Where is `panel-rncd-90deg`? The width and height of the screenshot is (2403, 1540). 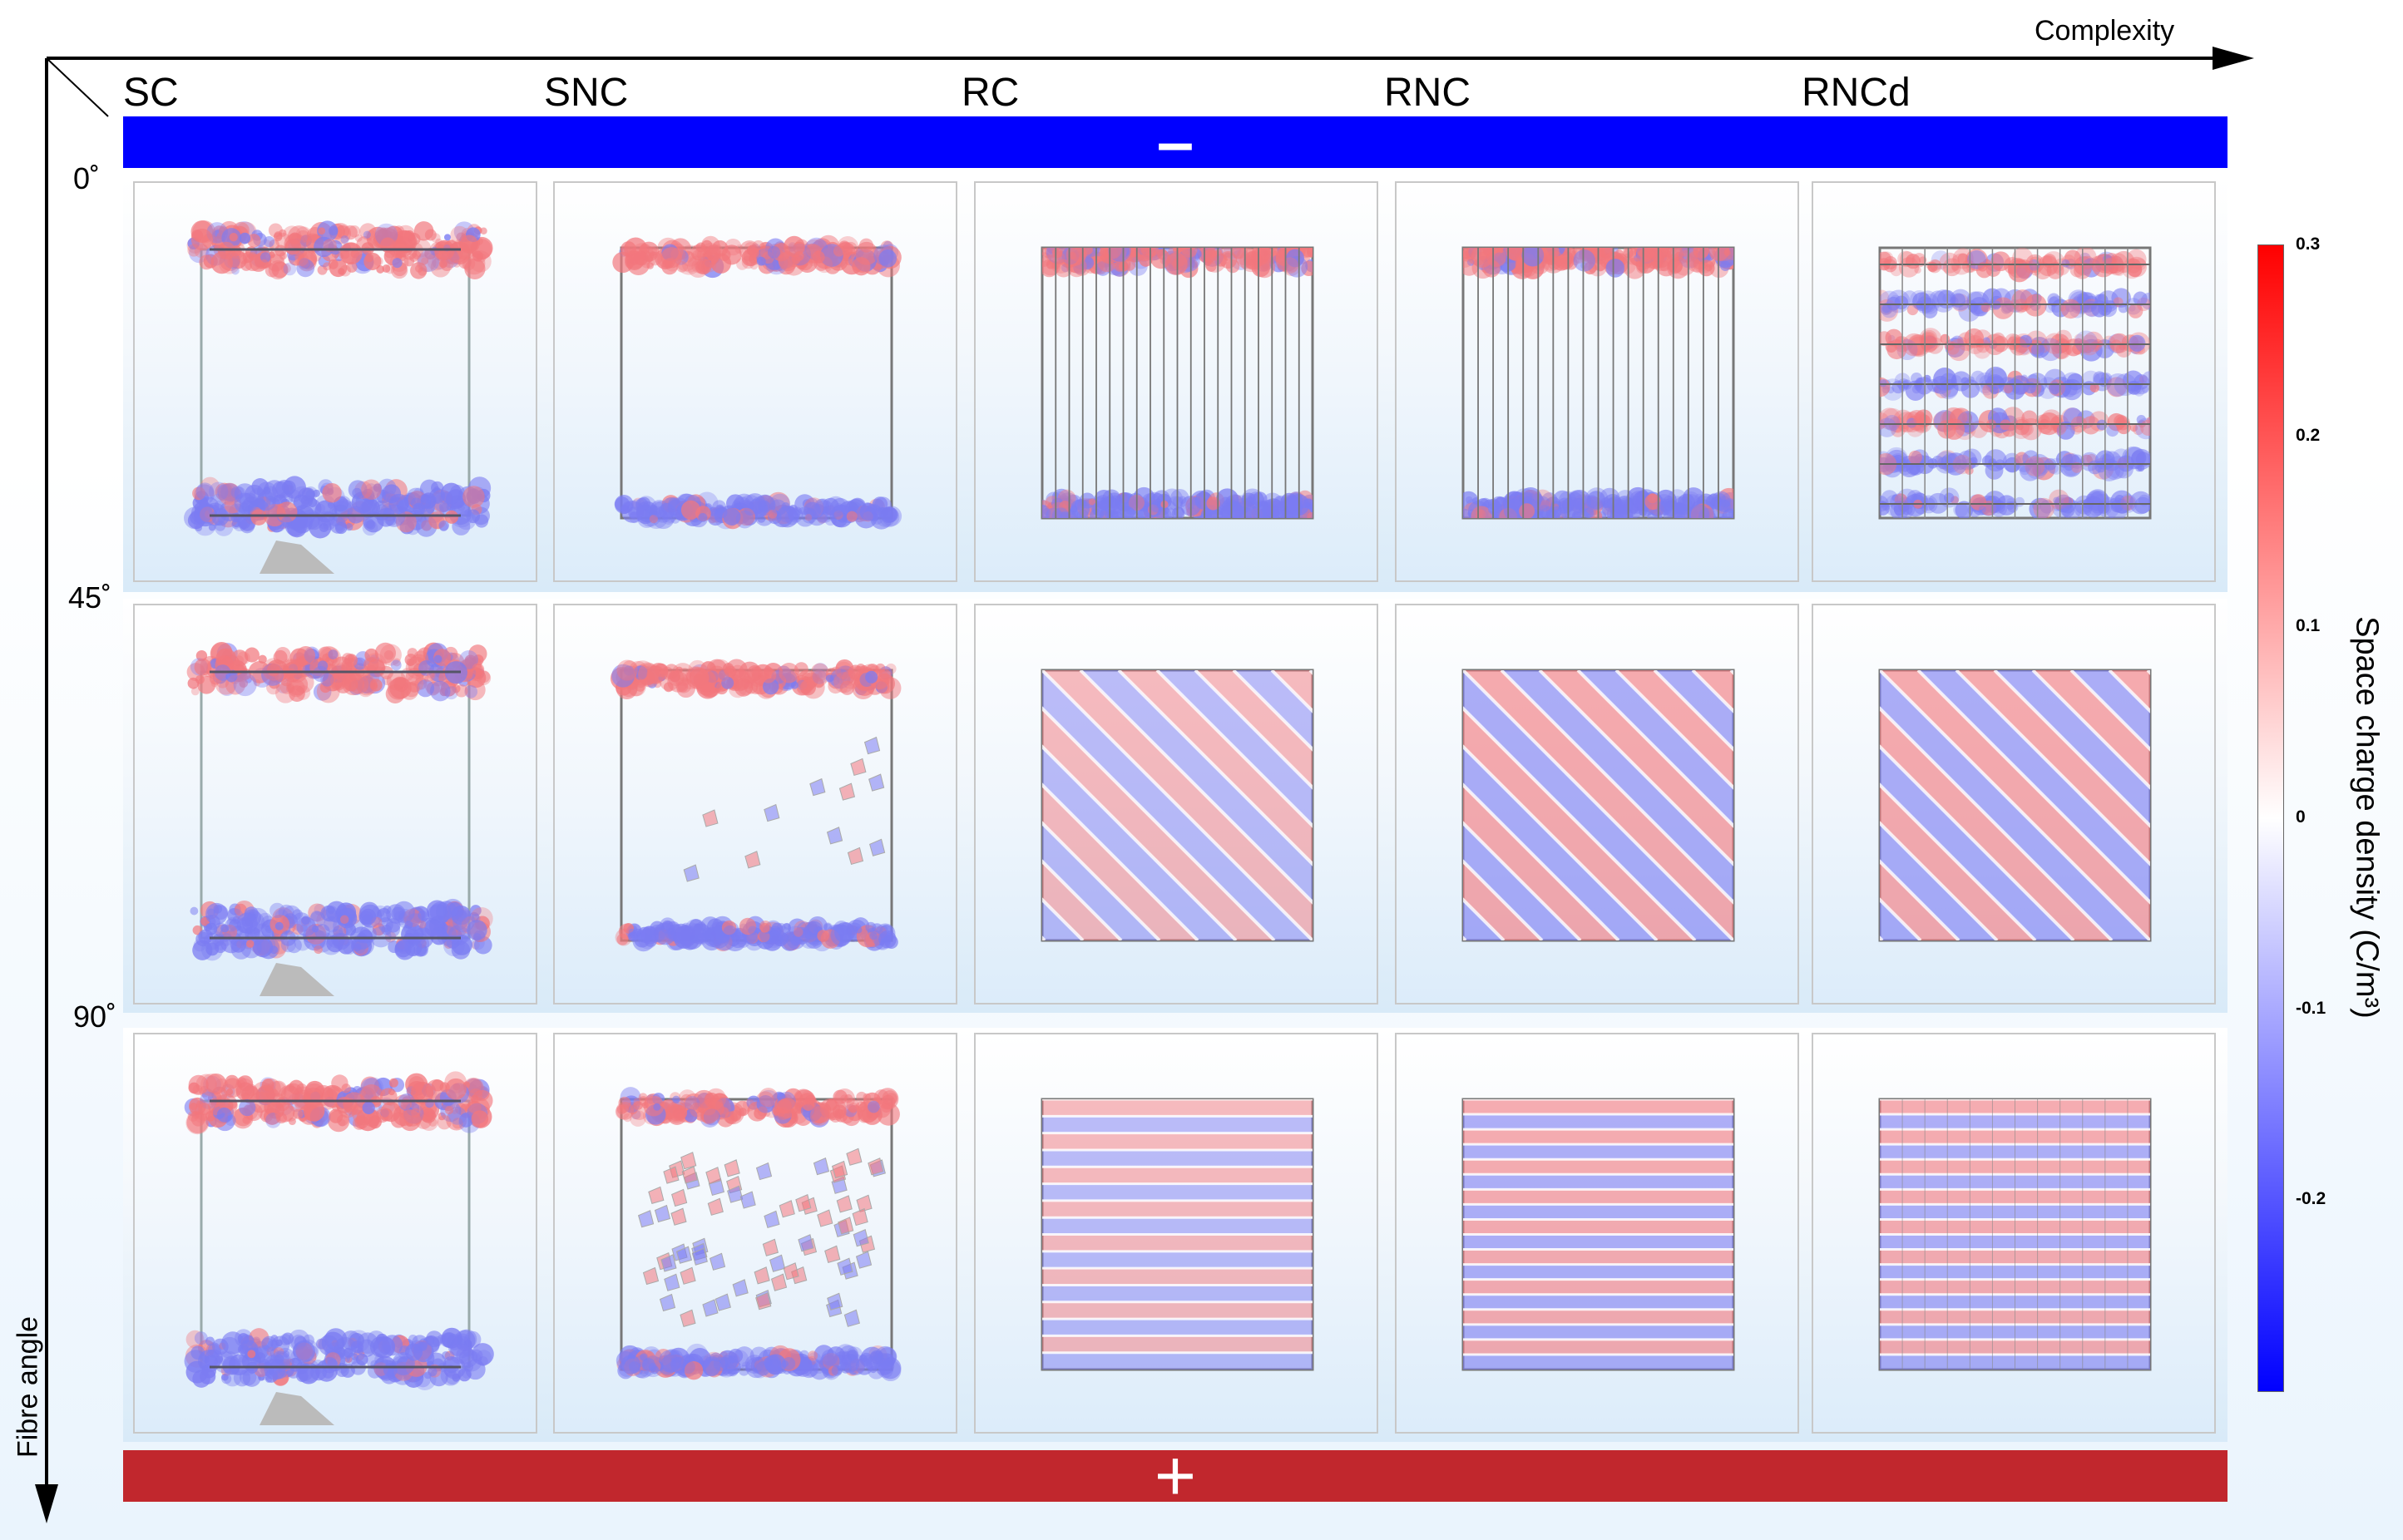
panel-rncd-90deg is located at coordinates (2014, 1233).